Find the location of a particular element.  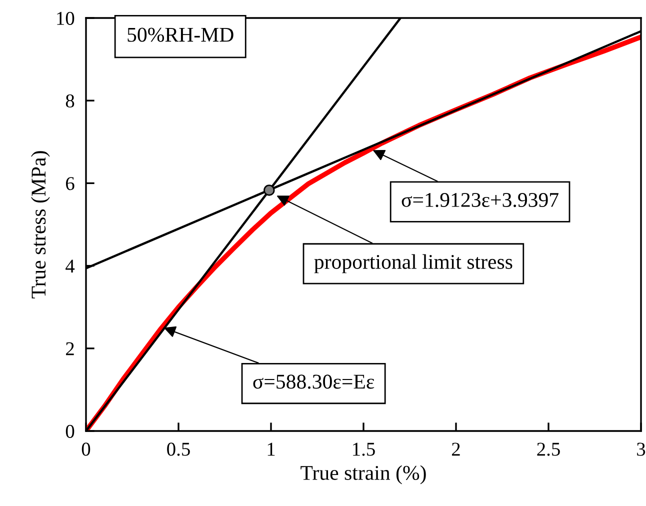

annotation: 50%RH-MD is located at coordinates (181, 35).